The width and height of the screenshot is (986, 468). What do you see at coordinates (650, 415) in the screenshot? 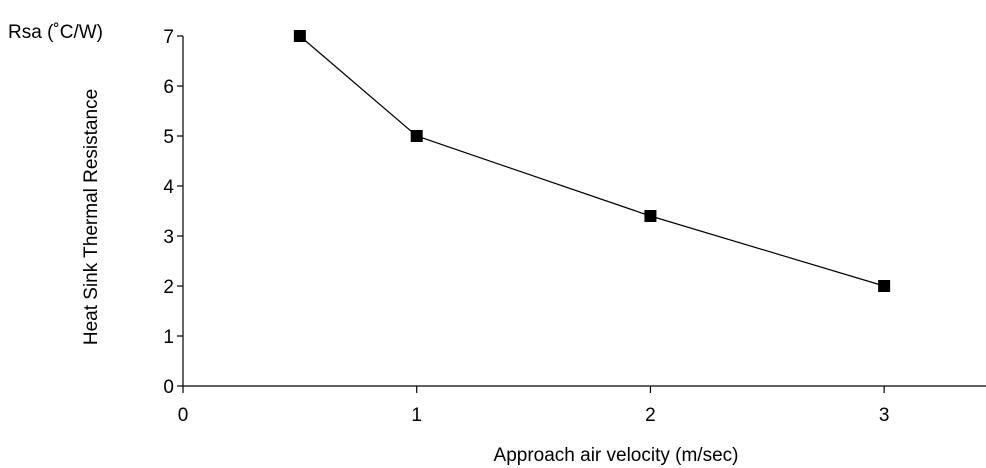
I see `x-tick-label: 2` at bounding box center [650, 415].